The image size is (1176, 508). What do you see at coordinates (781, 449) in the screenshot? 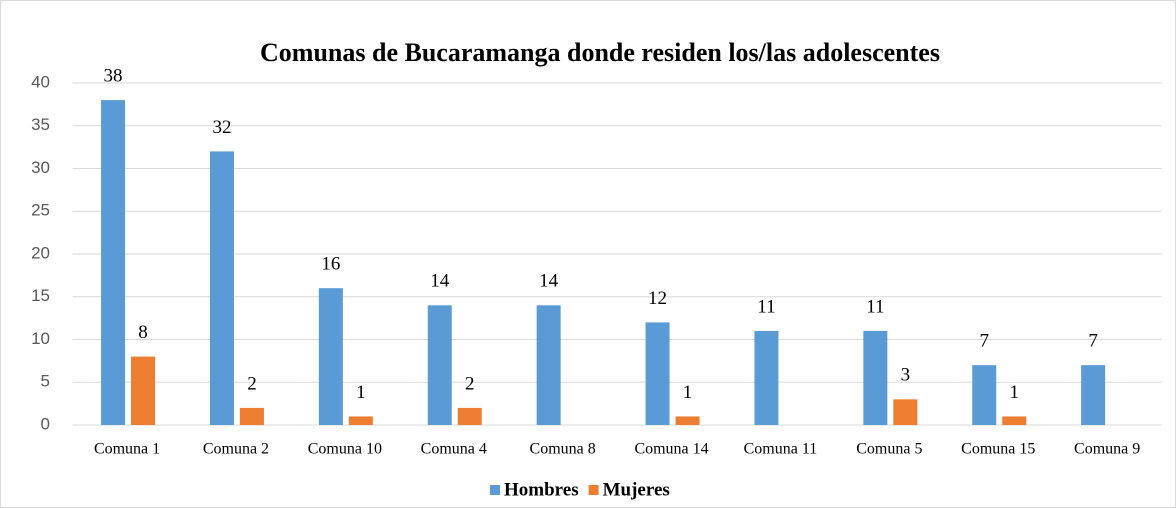
I see `x-tick-label: Comuna 11` at bounding box center [781, 449].